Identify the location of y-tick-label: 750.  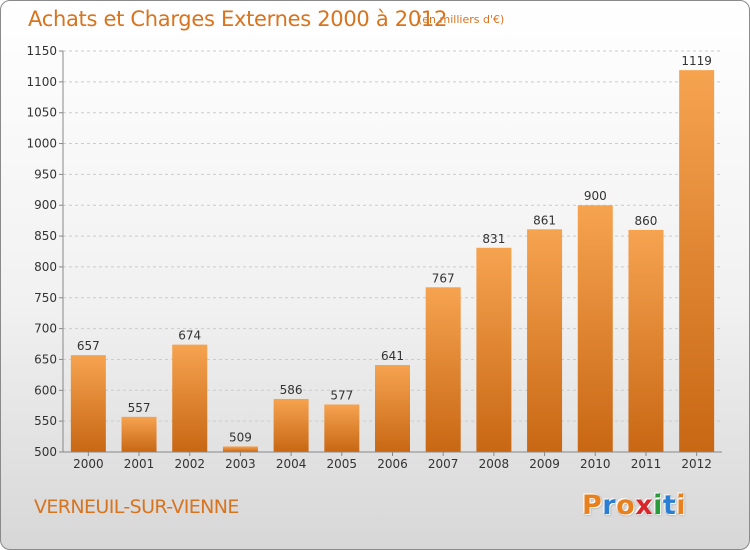
(45, 298).